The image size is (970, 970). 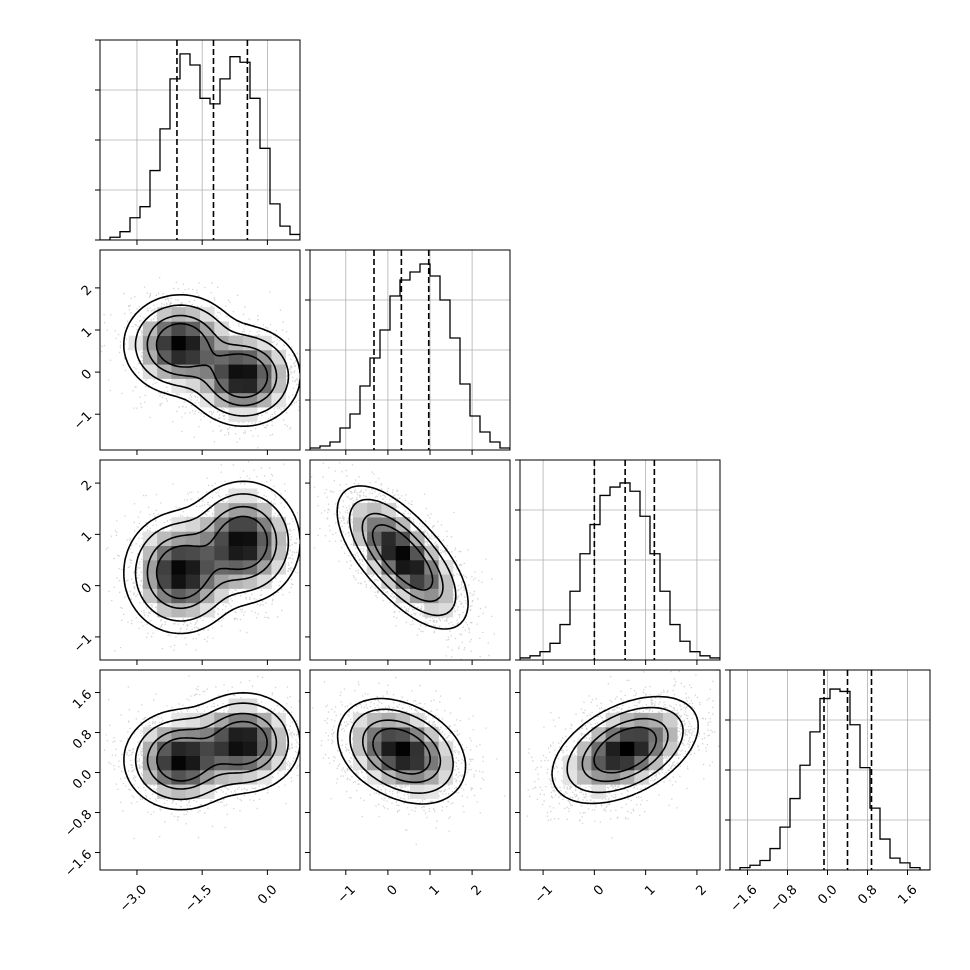 I want to click on panel-r2-c2, so click(x=618, y=562).